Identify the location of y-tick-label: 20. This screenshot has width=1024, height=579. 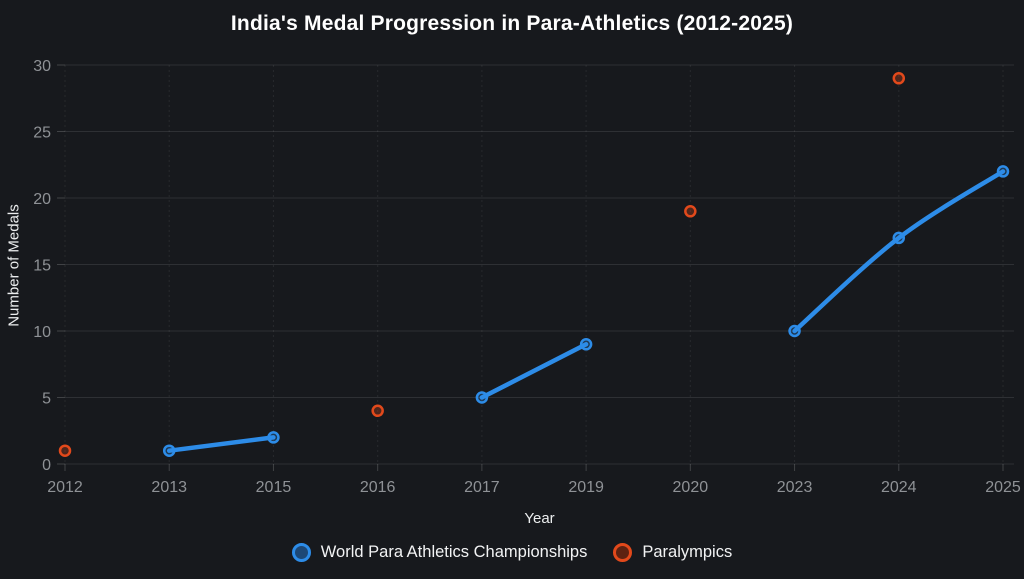
(42, 199).